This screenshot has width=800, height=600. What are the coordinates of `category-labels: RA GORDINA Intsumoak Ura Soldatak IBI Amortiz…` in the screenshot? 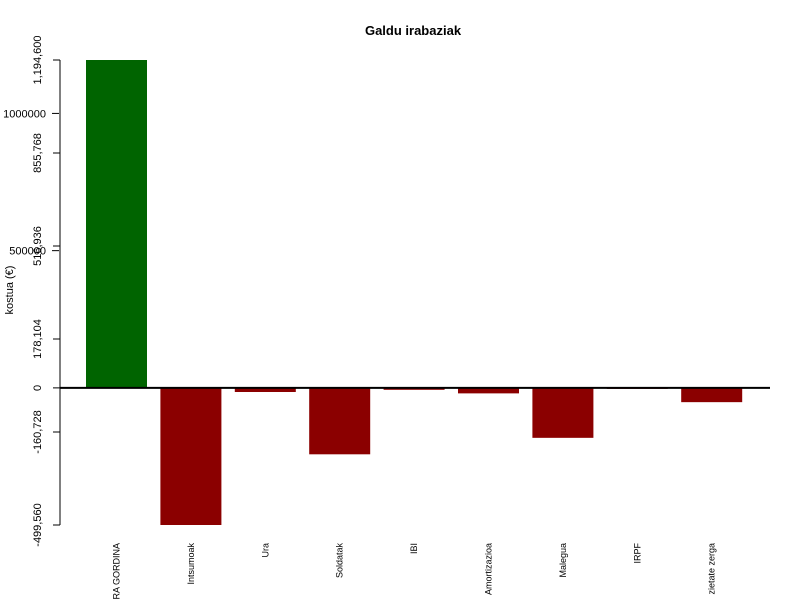 It's located at (414, 571).